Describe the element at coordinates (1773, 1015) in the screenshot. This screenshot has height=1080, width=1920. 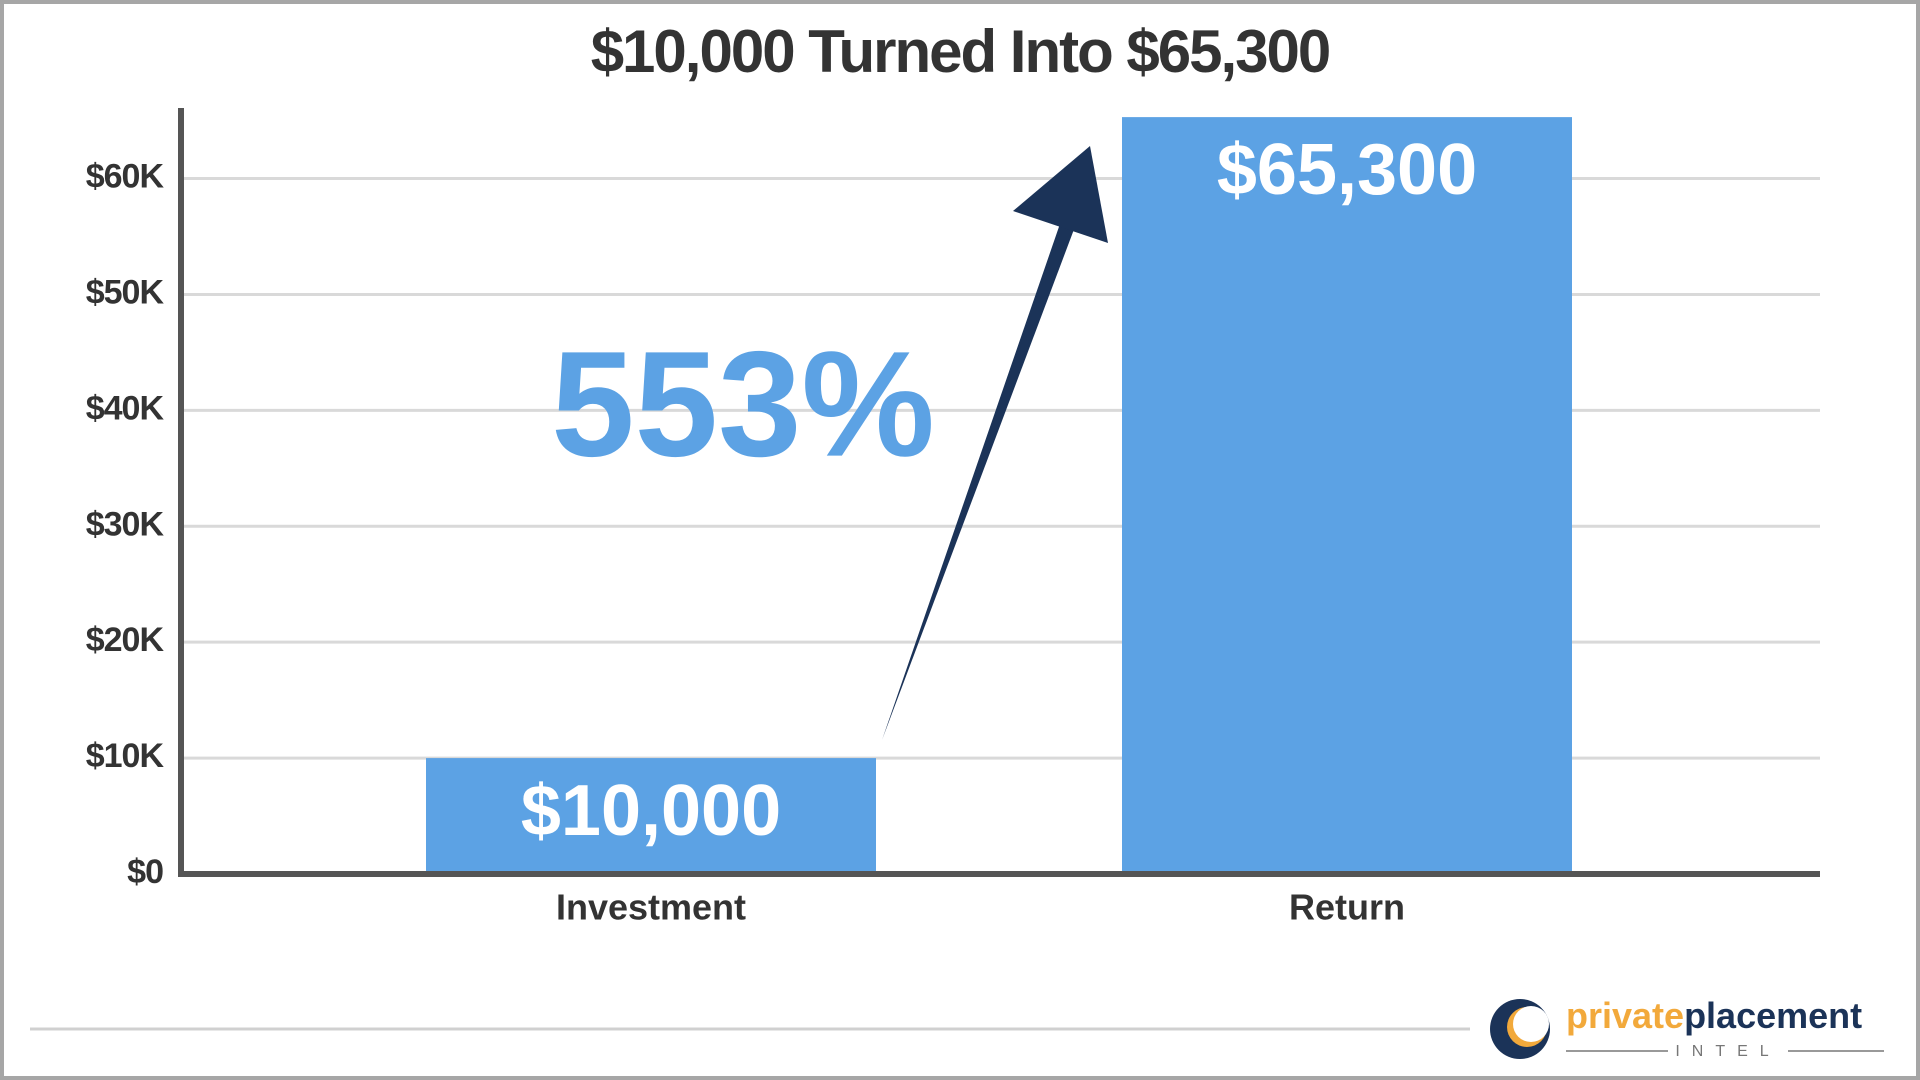
I see `logo-word: placement` at that location.